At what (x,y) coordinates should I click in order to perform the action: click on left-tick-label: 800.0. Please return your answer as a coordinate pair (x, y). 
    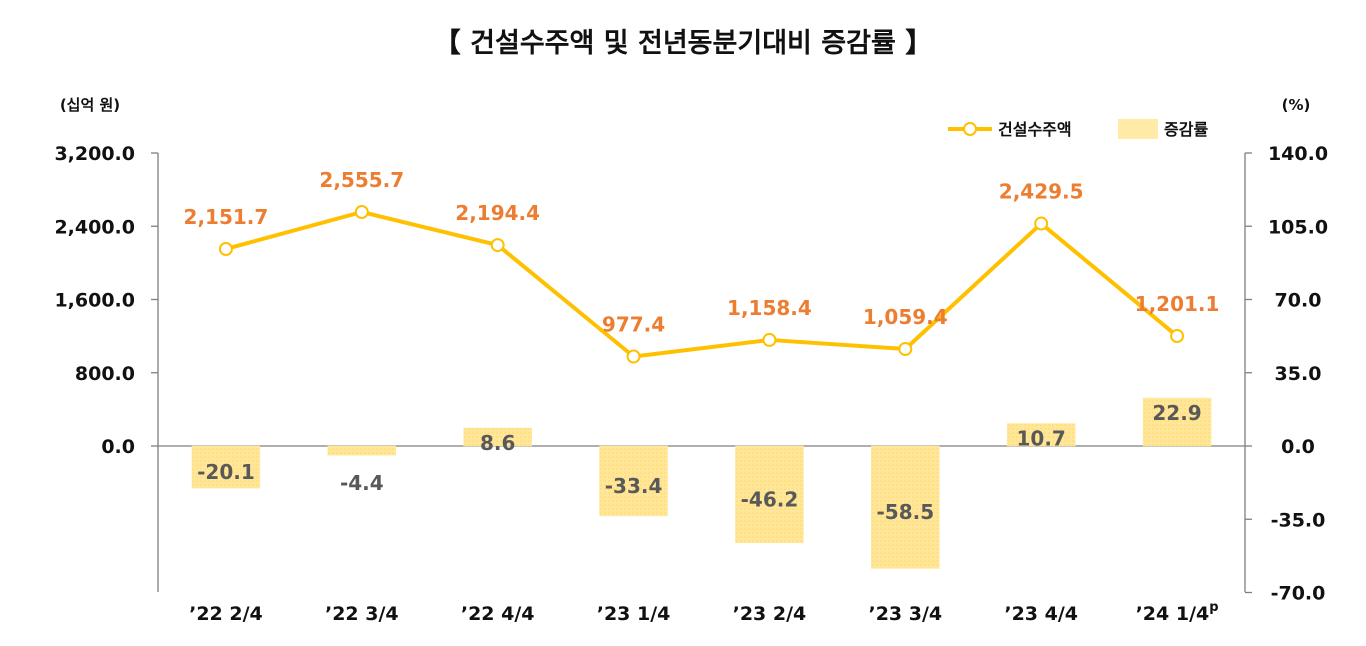
    Looking at the image, I should click on (105, 374).